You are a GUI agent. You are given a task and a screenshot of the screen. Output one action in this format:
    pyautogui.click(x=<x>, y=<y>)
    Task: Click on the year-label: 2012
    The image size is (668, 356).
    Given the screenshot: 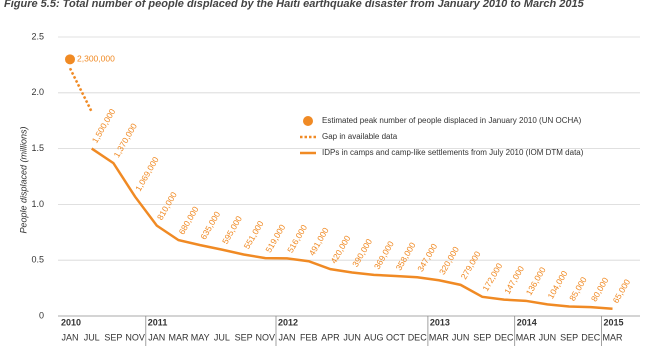 What is the action you would take?
    pyautogui.click(x=288, y=322)
    